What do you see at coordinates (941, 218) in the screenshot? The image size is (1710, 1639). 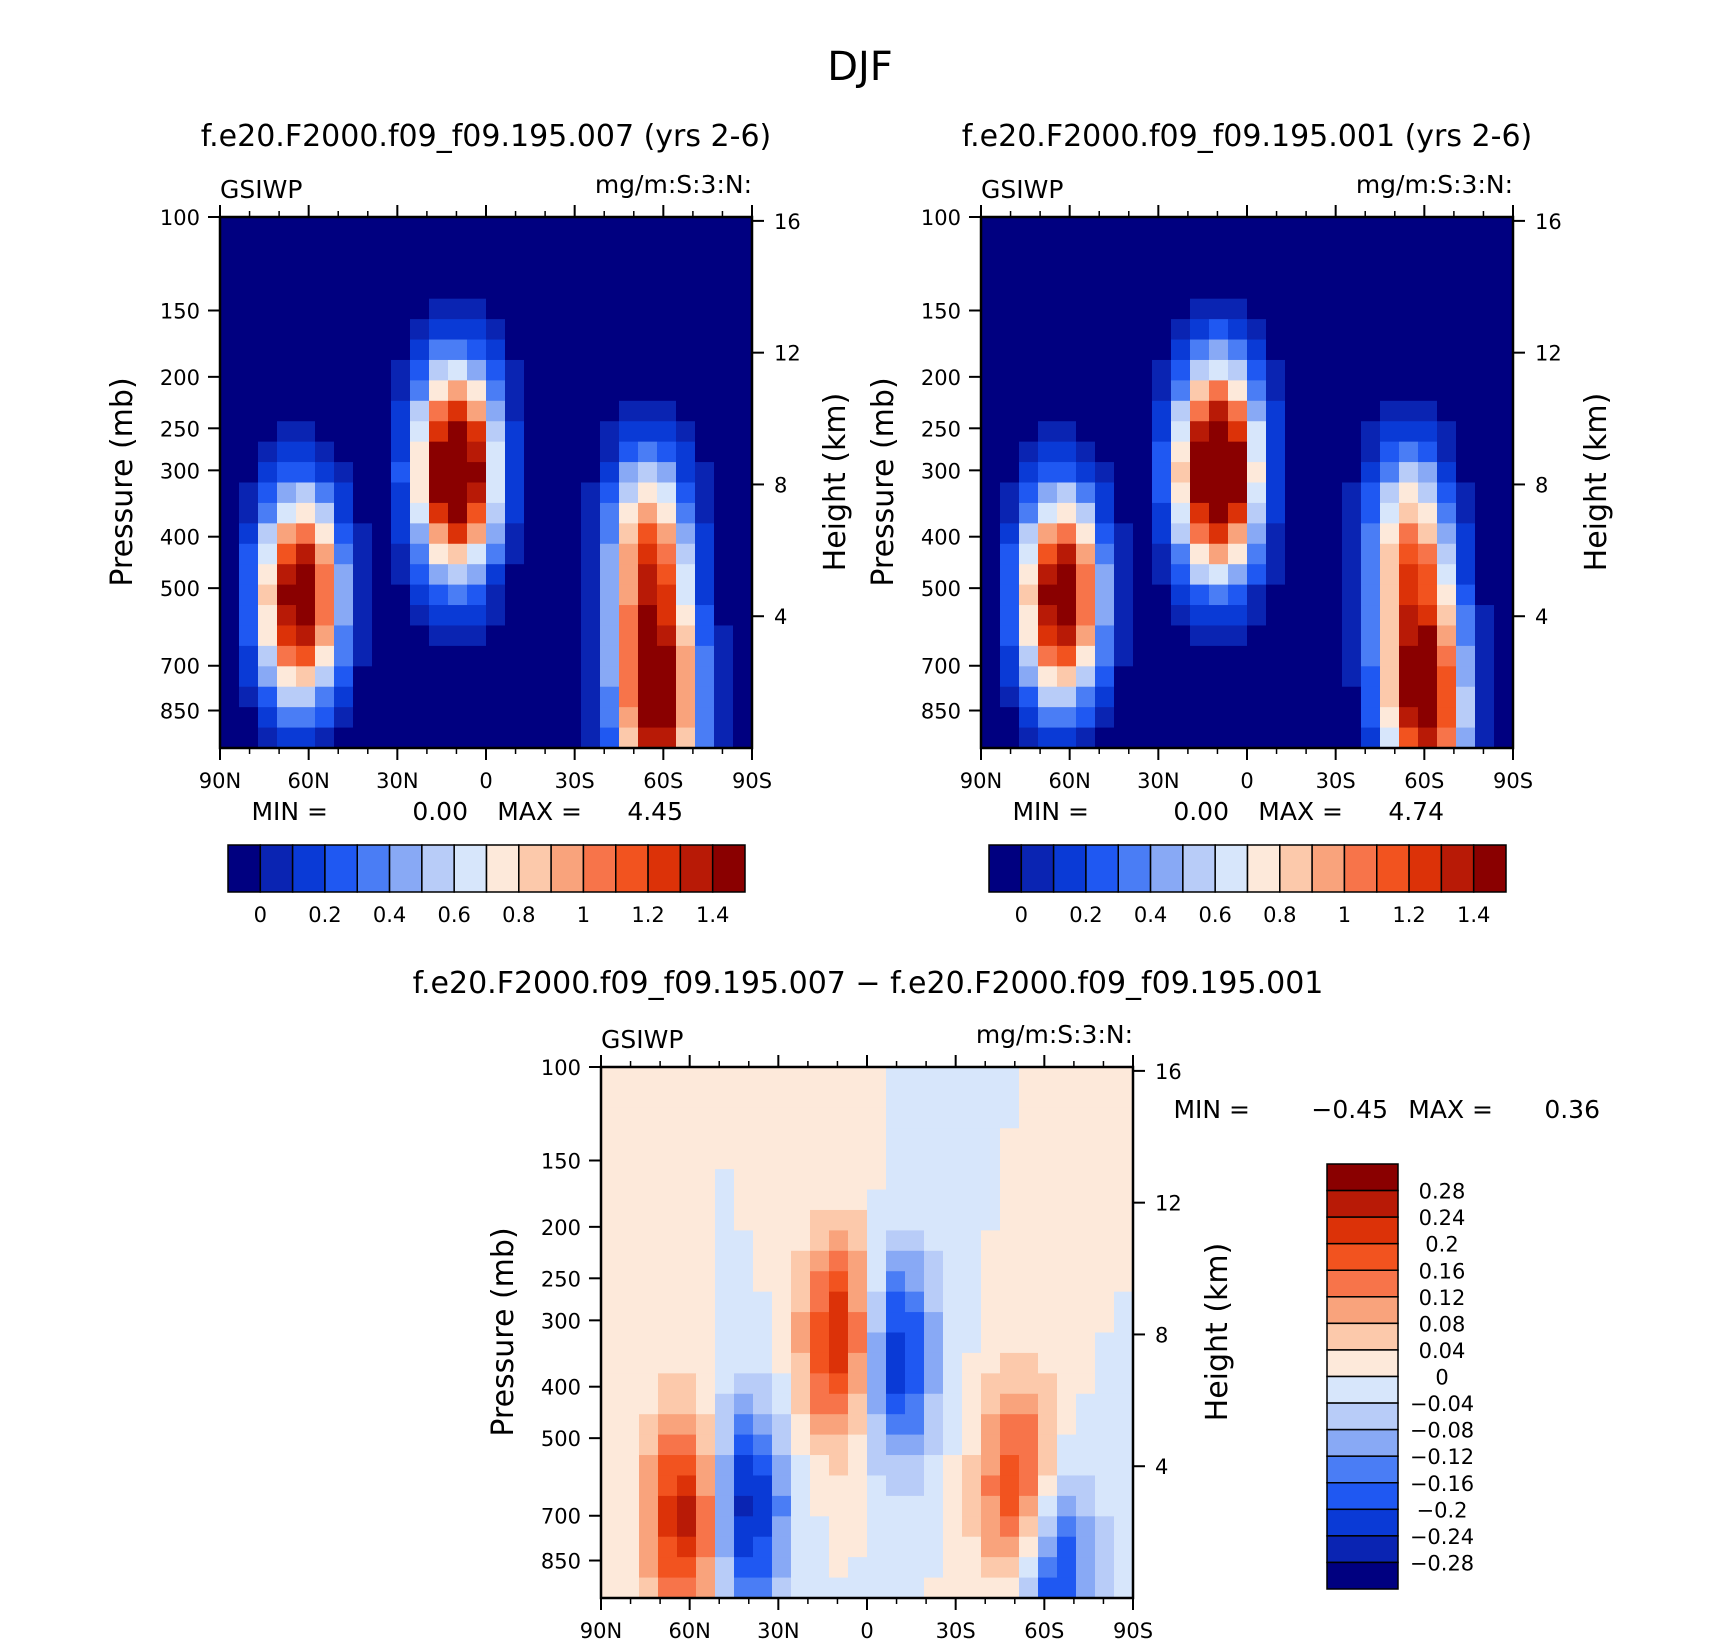 I see `y-tick-label: 100` at bounding box center [941, 218].